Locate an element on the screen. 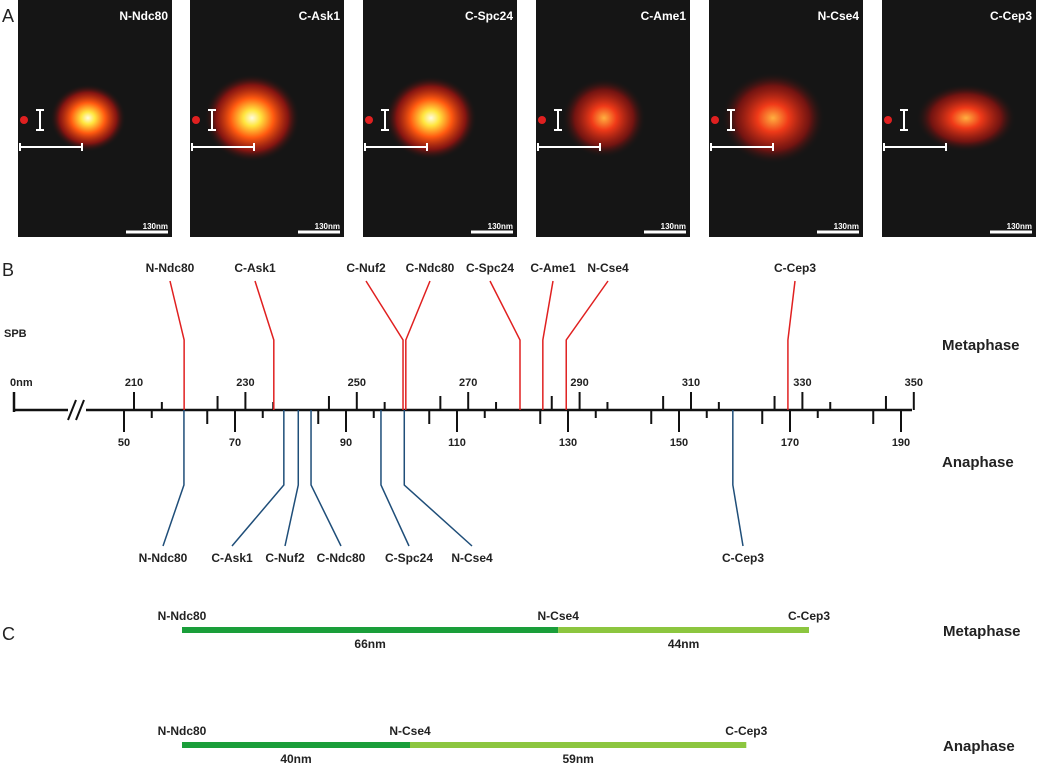 This screenshot has width=1050, height=765. tick-label: 290 is located at coordinates (579, 383).